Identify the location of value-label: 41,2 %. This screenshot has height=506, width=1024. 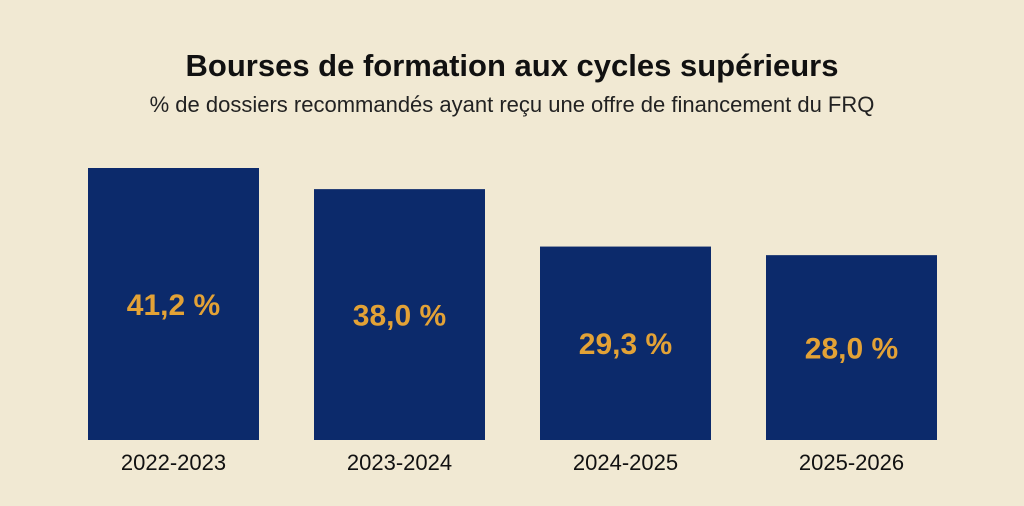
(173, 305).